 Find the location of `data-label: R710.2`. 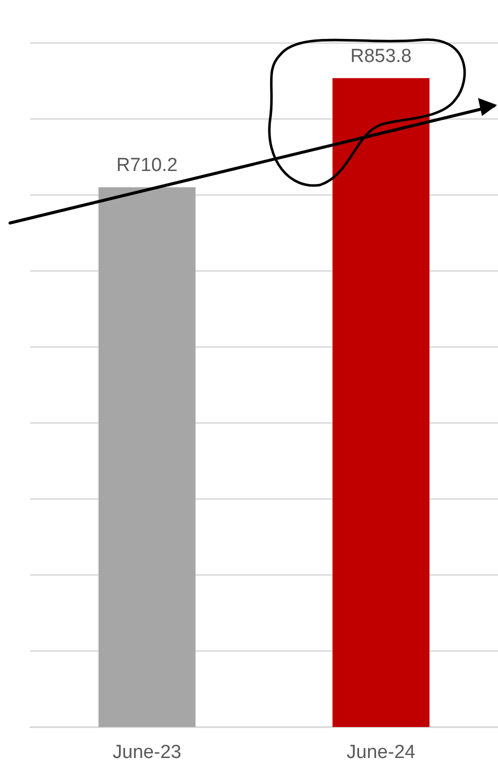

data-label: R710.2 is located at coordinates (147, 165).